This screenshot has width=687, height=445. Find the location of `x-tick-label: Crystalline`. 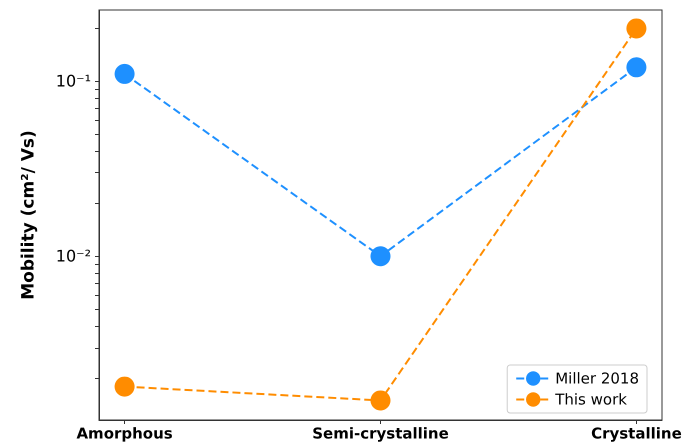

x-tick-label: Crystalline is located at coordinates (636, 433).